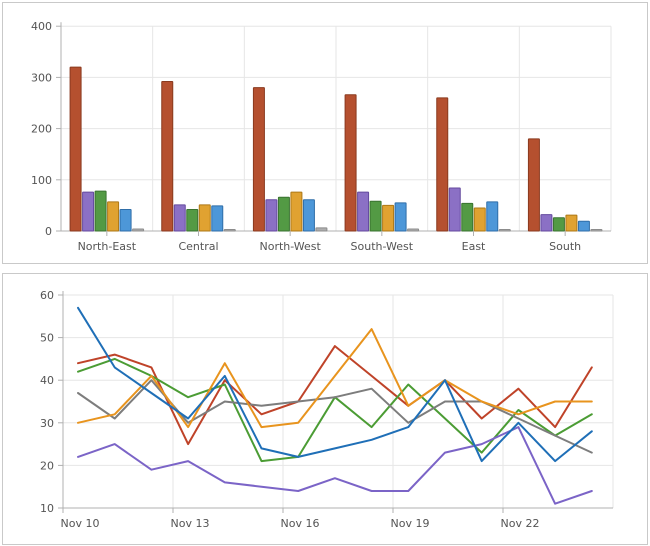 This screenshot has height=546, width=650. Describe the element at coordinates (204, 218) in the screenshot. I see `bar-series-orange-central` at that location.